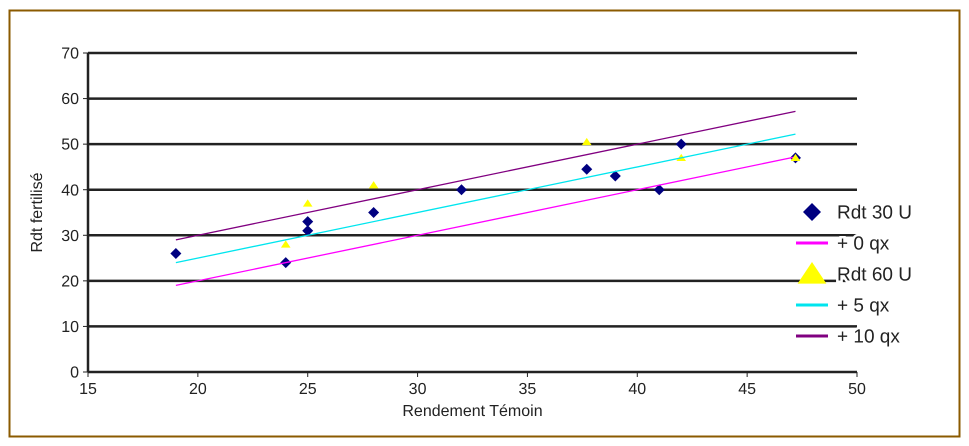 This screenshot has height=446, width=969. Describe the element at coordinates (70, 281) in the screenshot. I see `y-tick-label: 20` at that location.